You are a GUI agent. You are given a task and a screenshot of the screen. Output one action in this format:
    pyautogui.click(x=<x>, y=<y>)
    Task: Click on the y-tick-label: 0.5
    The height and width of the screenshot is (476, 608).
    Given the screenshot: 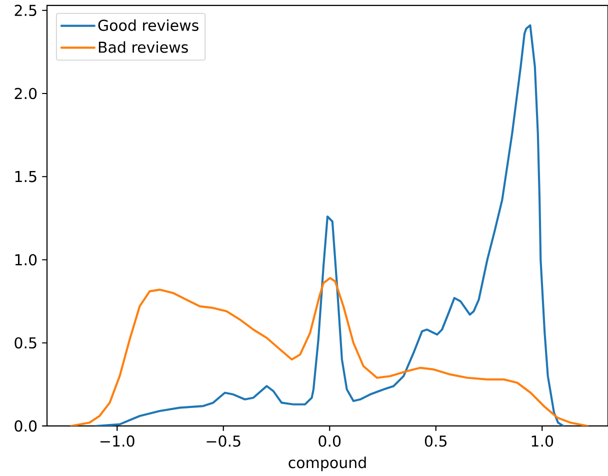 What is the action you would take?
    pyautogui.click(x=25, y=343)
    